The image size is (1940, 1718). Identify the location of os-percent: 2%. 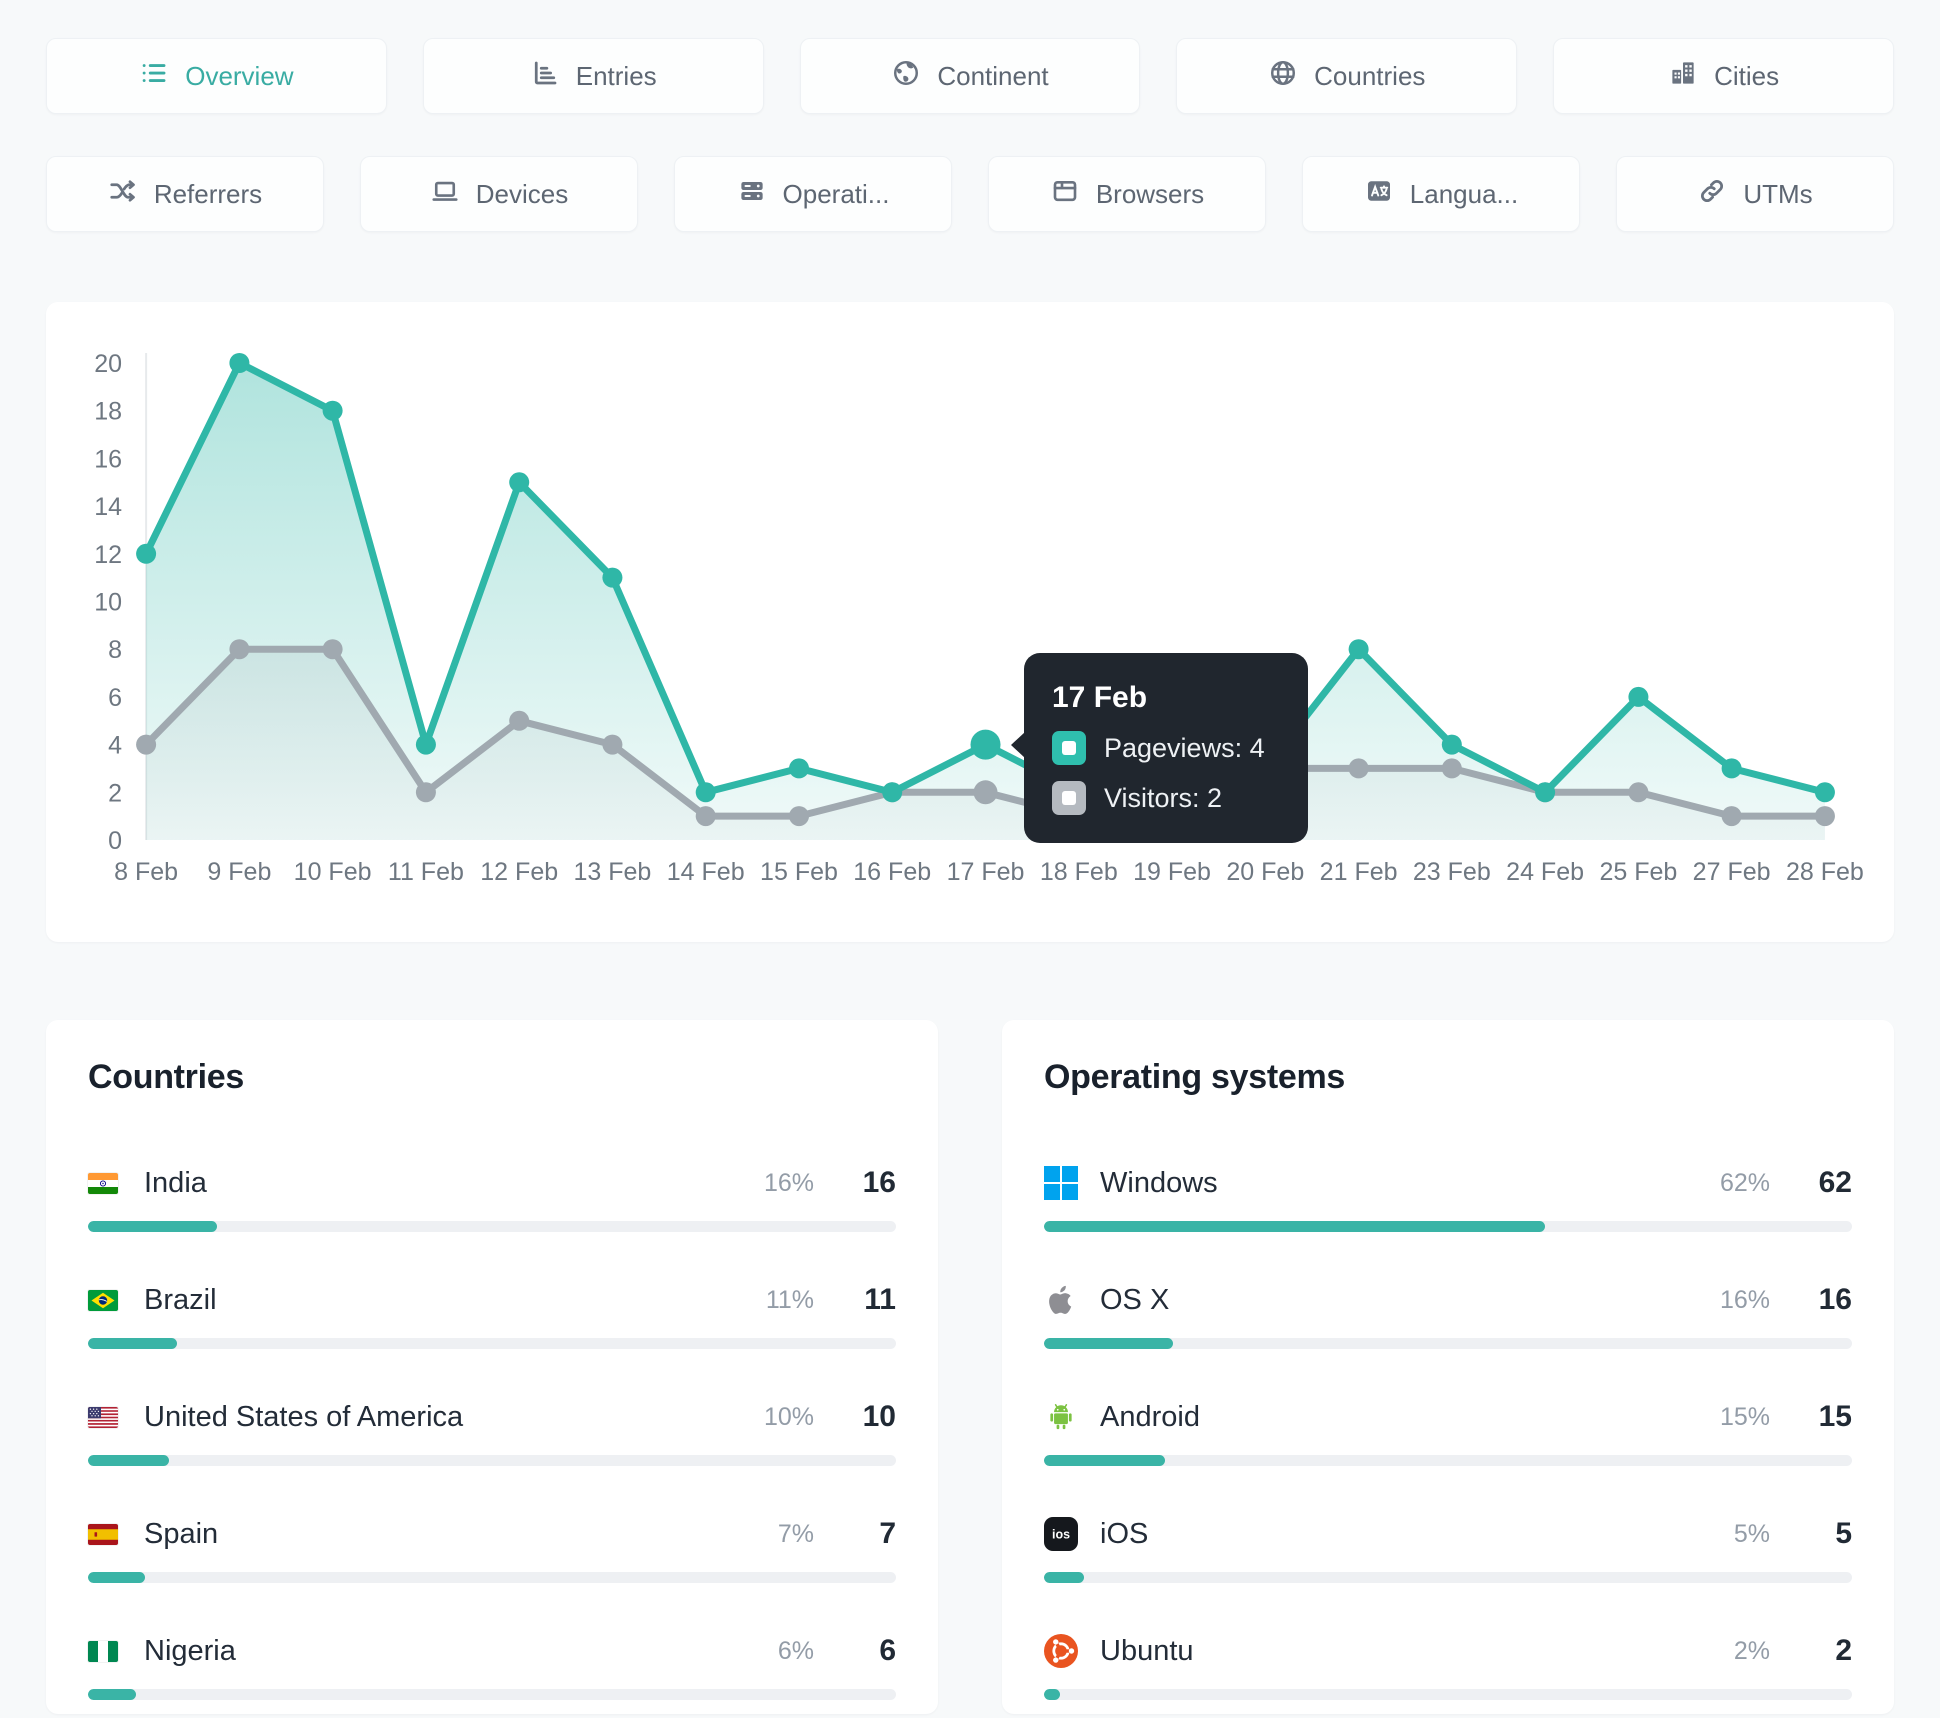
(1751, 1650).